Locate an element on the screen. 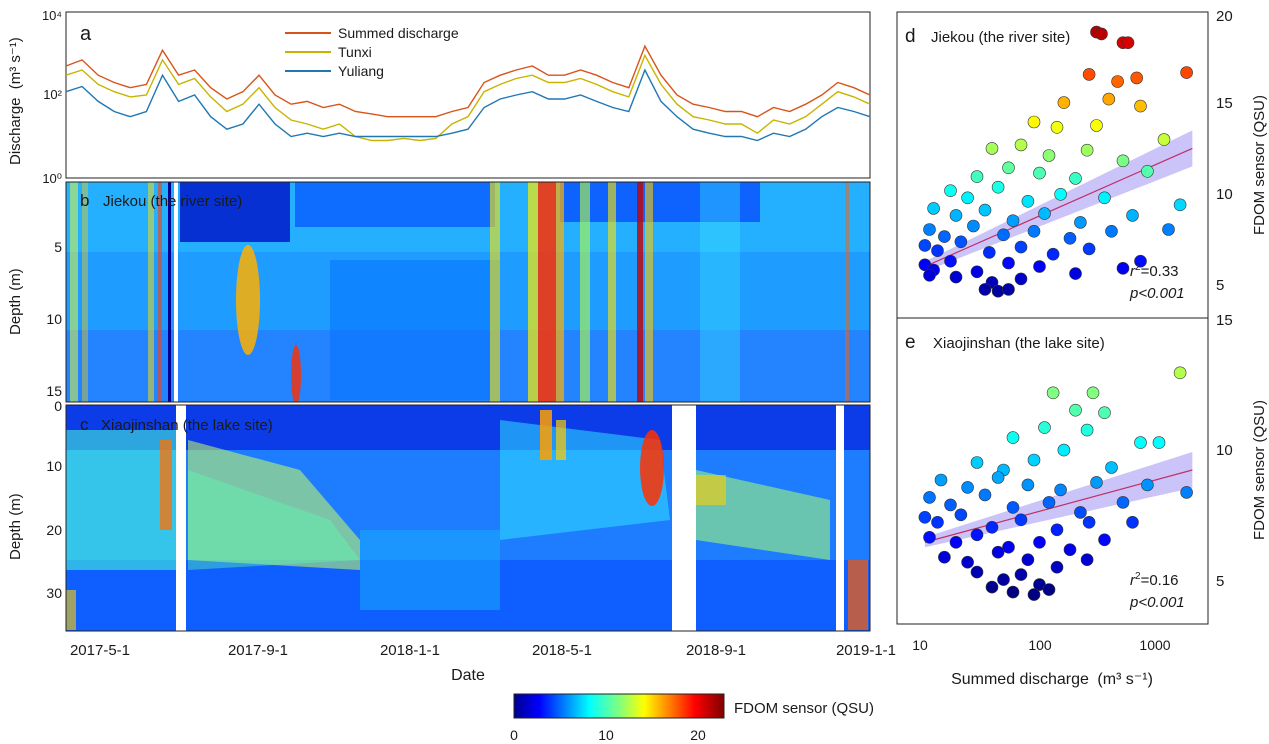 The width and height of the screenshot is (1269, 744). a-ylabel: Discharge (m³ s⁻¹) is located at coordinates (15, 101).